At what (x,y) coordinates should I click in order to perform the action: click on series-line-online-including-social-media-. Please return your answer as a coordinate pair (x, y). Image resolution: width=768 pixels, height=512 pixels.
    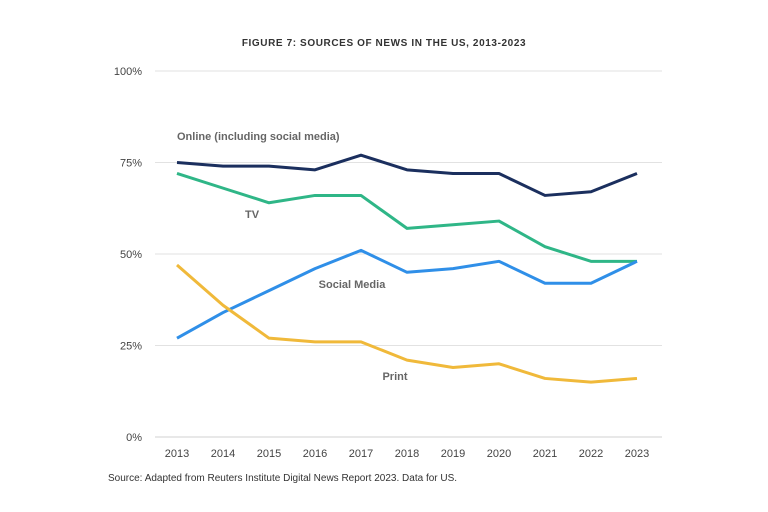
    Looking at the image, I should click on (407, 175).